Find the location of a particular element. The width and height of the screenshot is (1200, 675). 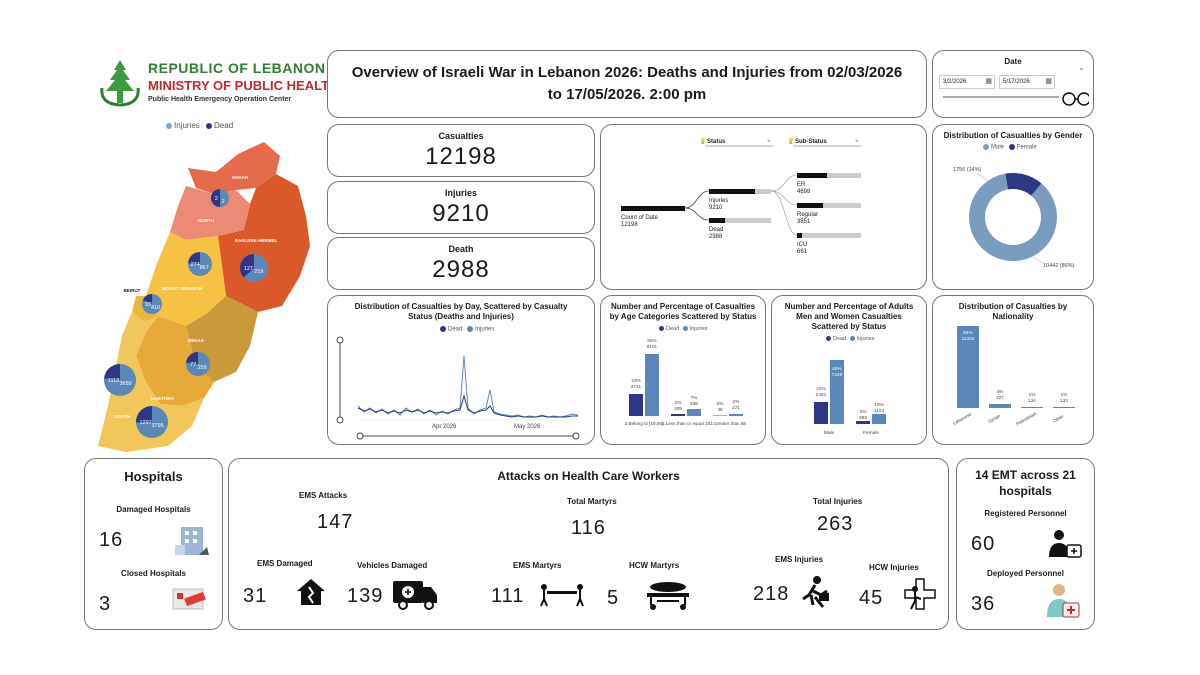

emt-title: 14 EMT across 21 hospitals is located at coordinates (1025, 483).